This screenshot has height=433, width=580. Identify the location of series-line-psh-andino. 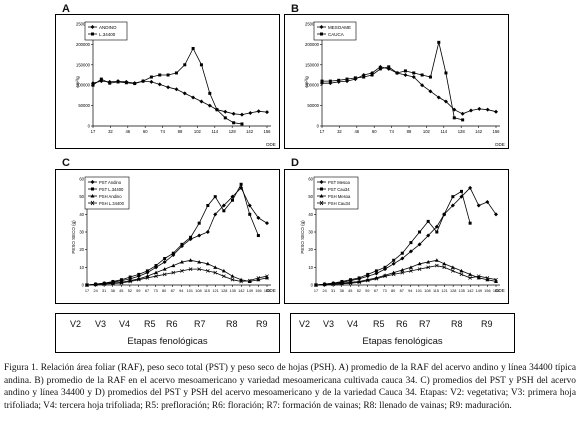
(177, 272).